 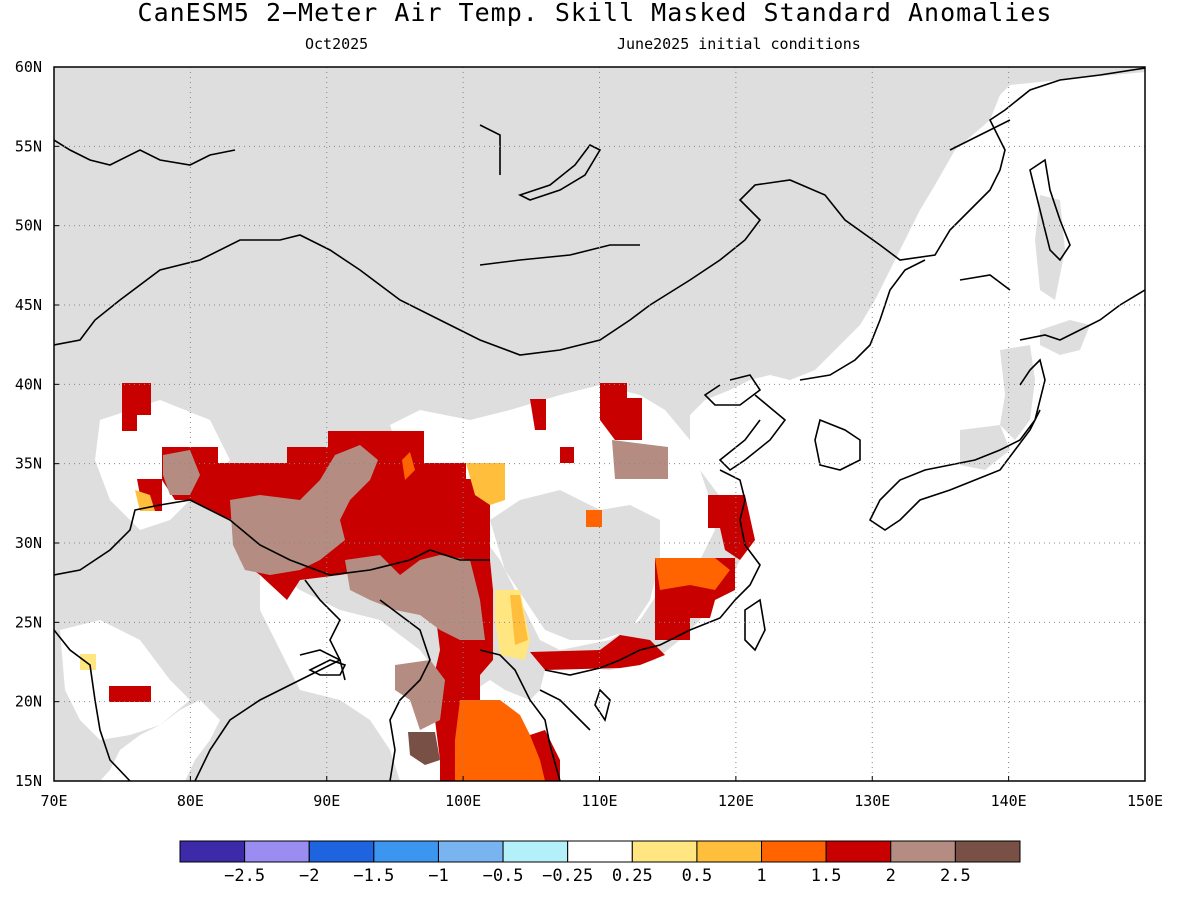 What do you see at coordinates (736, 801) in the screenshot?
I see `lon-tick-label: 120E` at bounding box center [736, 801].